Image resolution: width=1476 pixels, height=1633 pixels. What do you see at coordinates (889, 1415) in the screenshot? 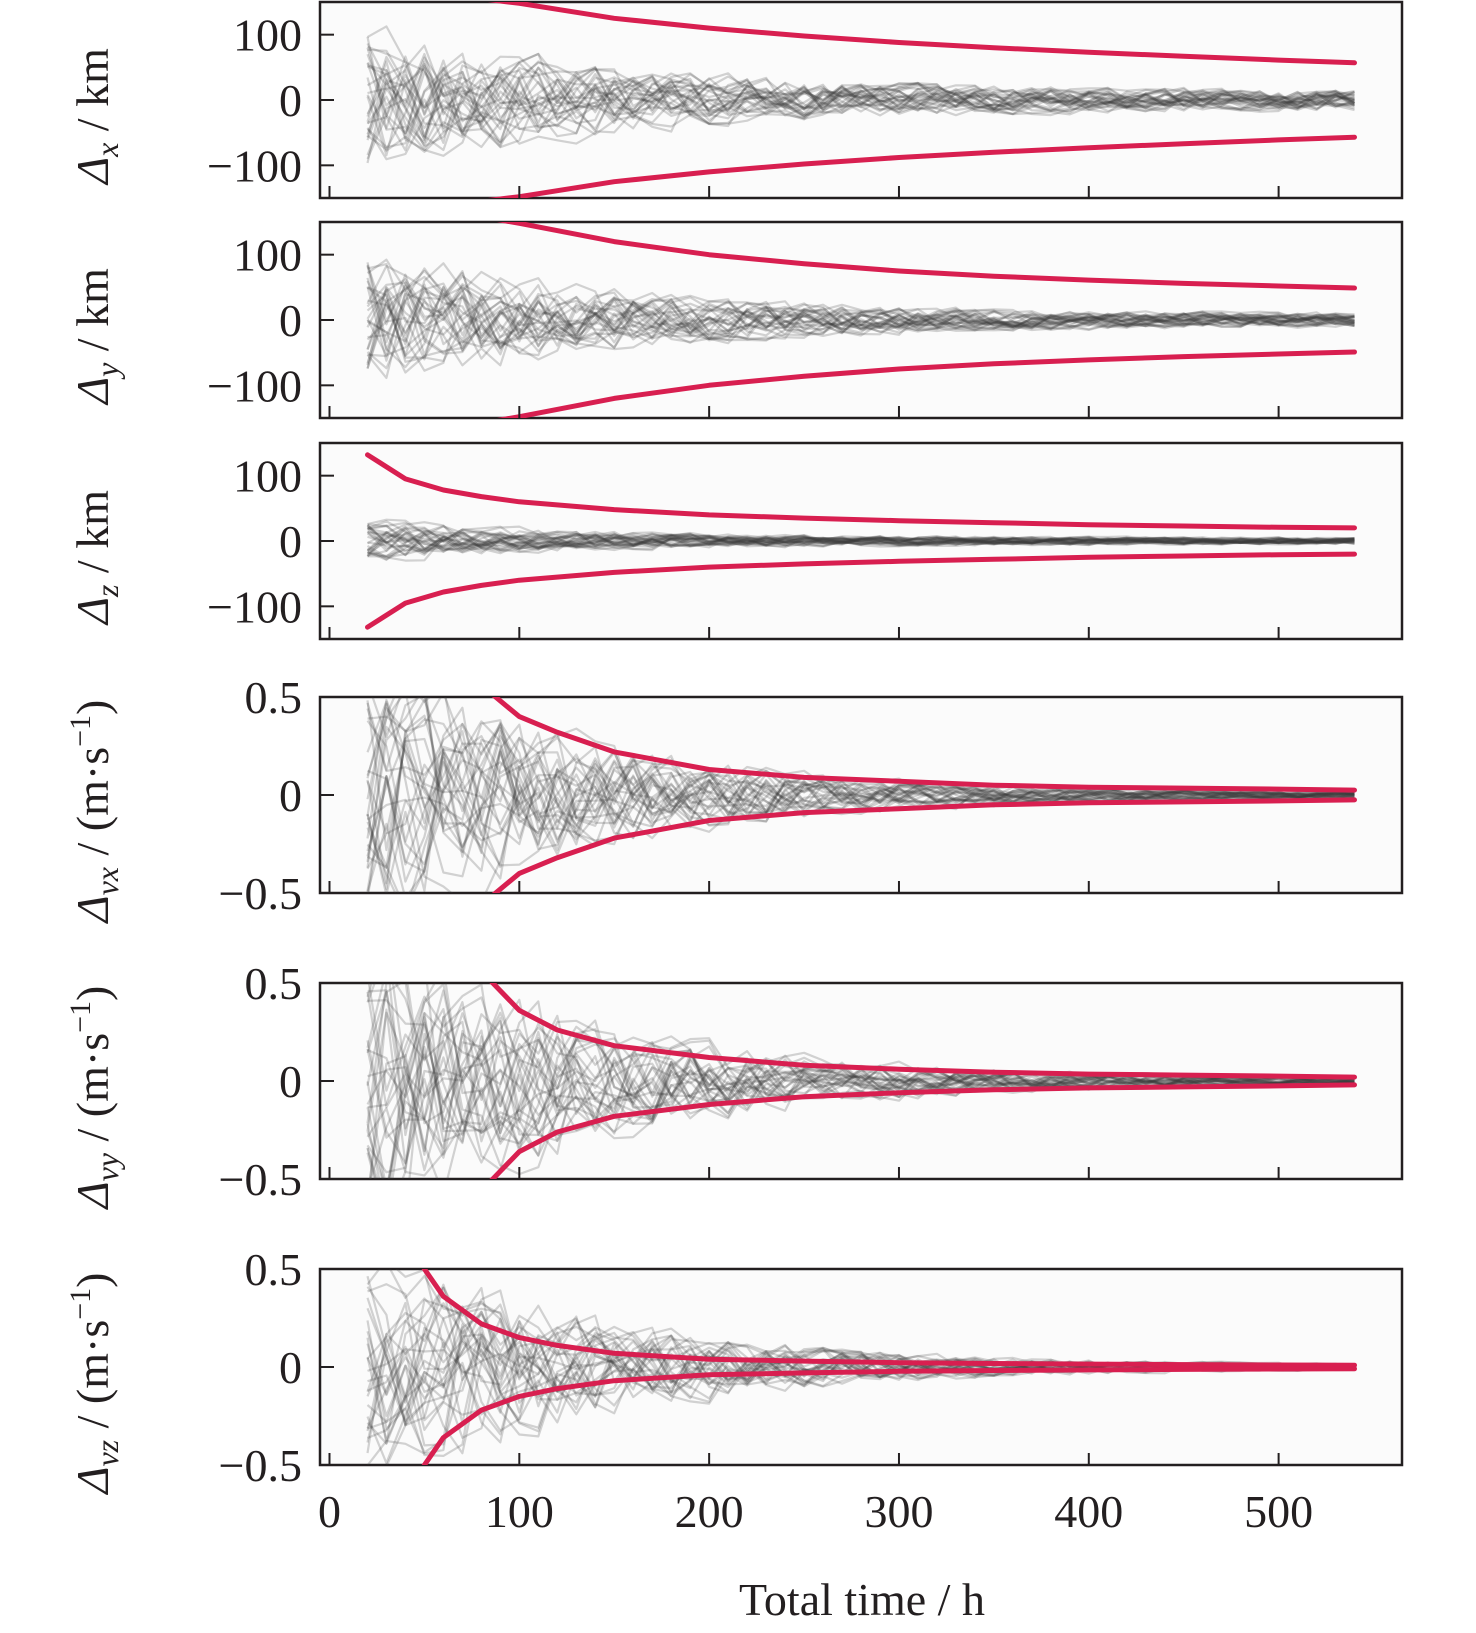
I see `lower-bound-line` at bounding box center [889, 1415].